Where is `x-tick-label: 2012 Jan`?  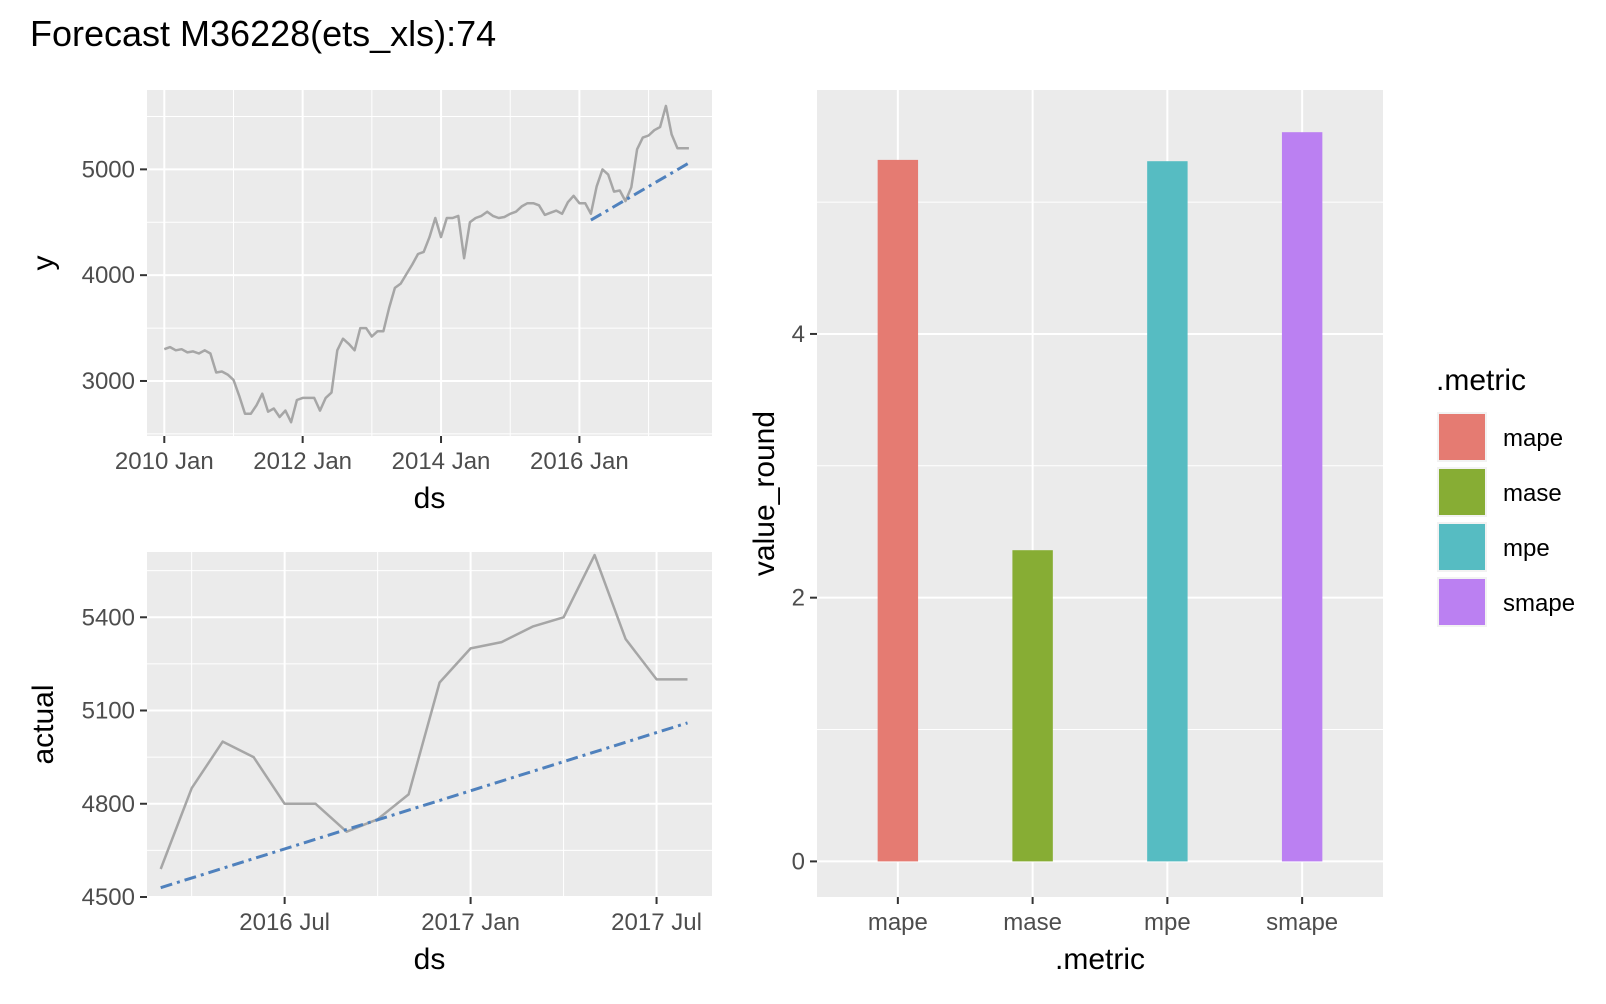
x-tick-label: 2012 Jan is located at coordinates (302, 461).